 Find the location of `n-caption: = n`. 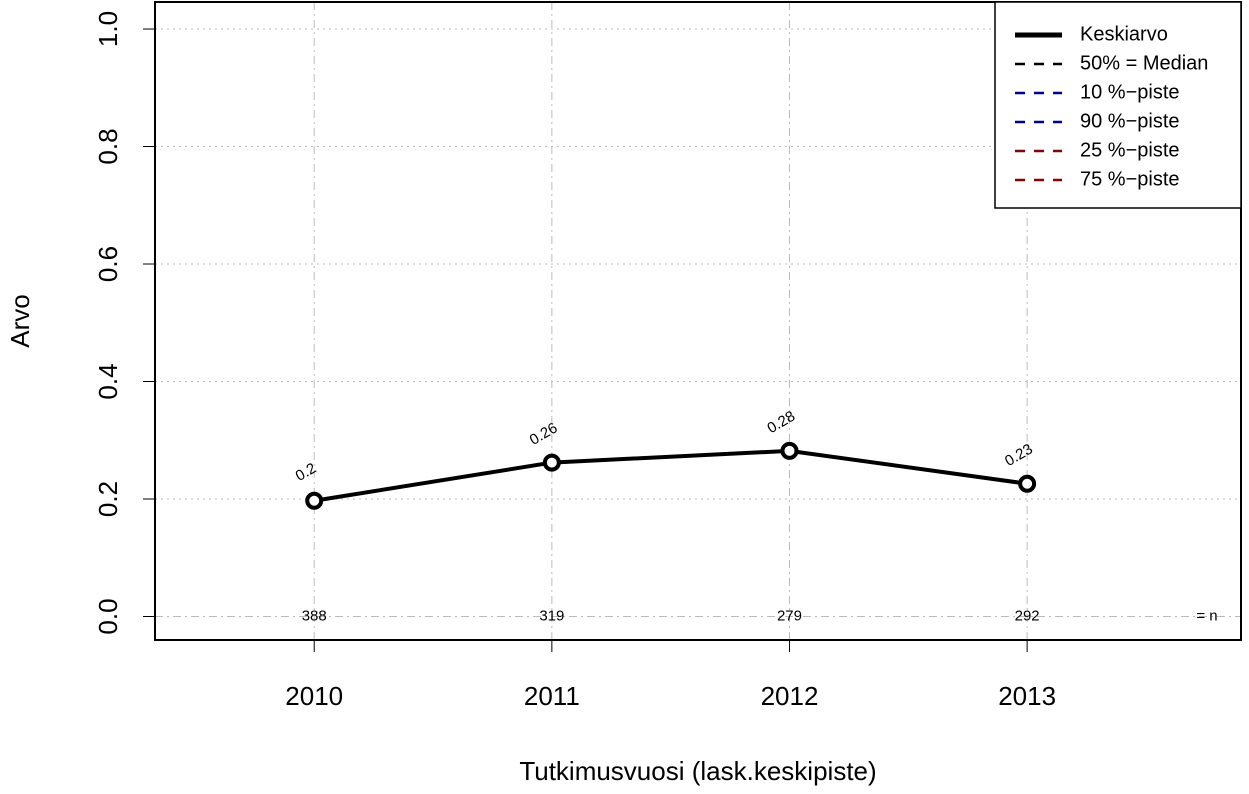

n-caption: = n is located at coordinates (1206, 615).